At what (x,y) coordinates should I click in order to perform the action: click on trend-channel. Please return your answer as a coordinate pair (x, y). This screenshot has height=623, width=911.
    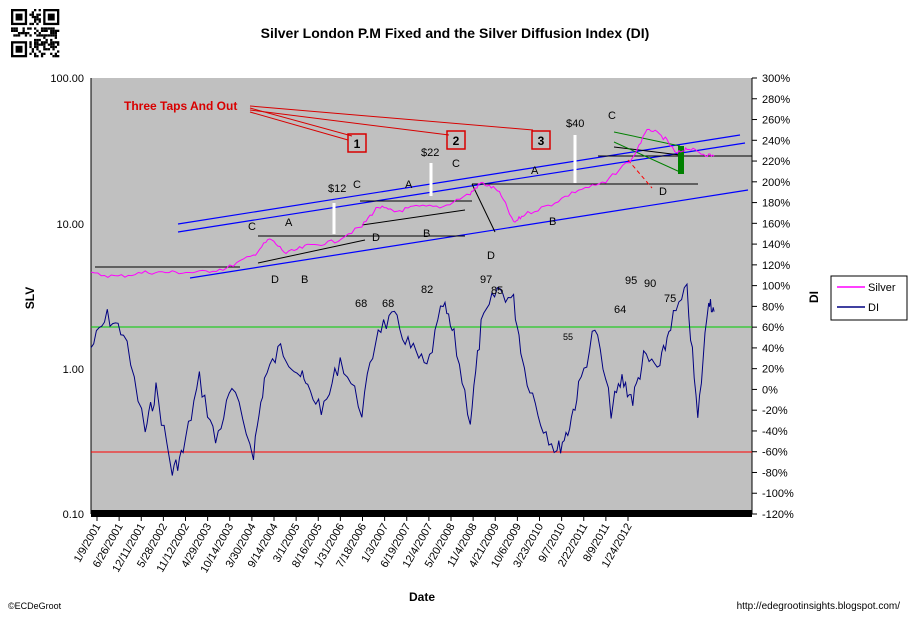
    Looking at the image, I should click on (463, 206).